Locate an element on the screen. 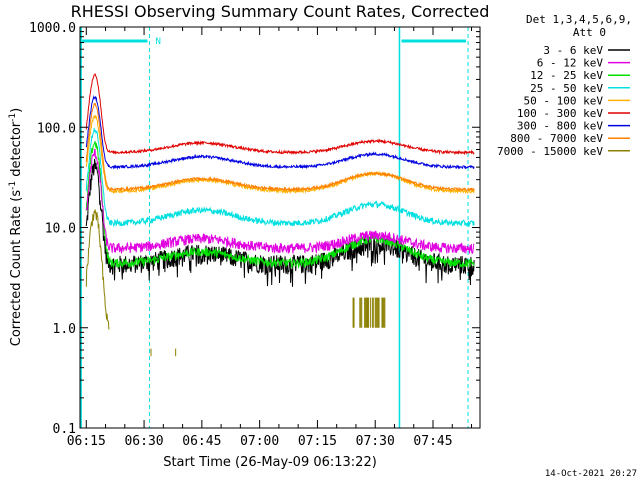  legend-label: 100 - 300 keV is located at coordinates (560, 113).